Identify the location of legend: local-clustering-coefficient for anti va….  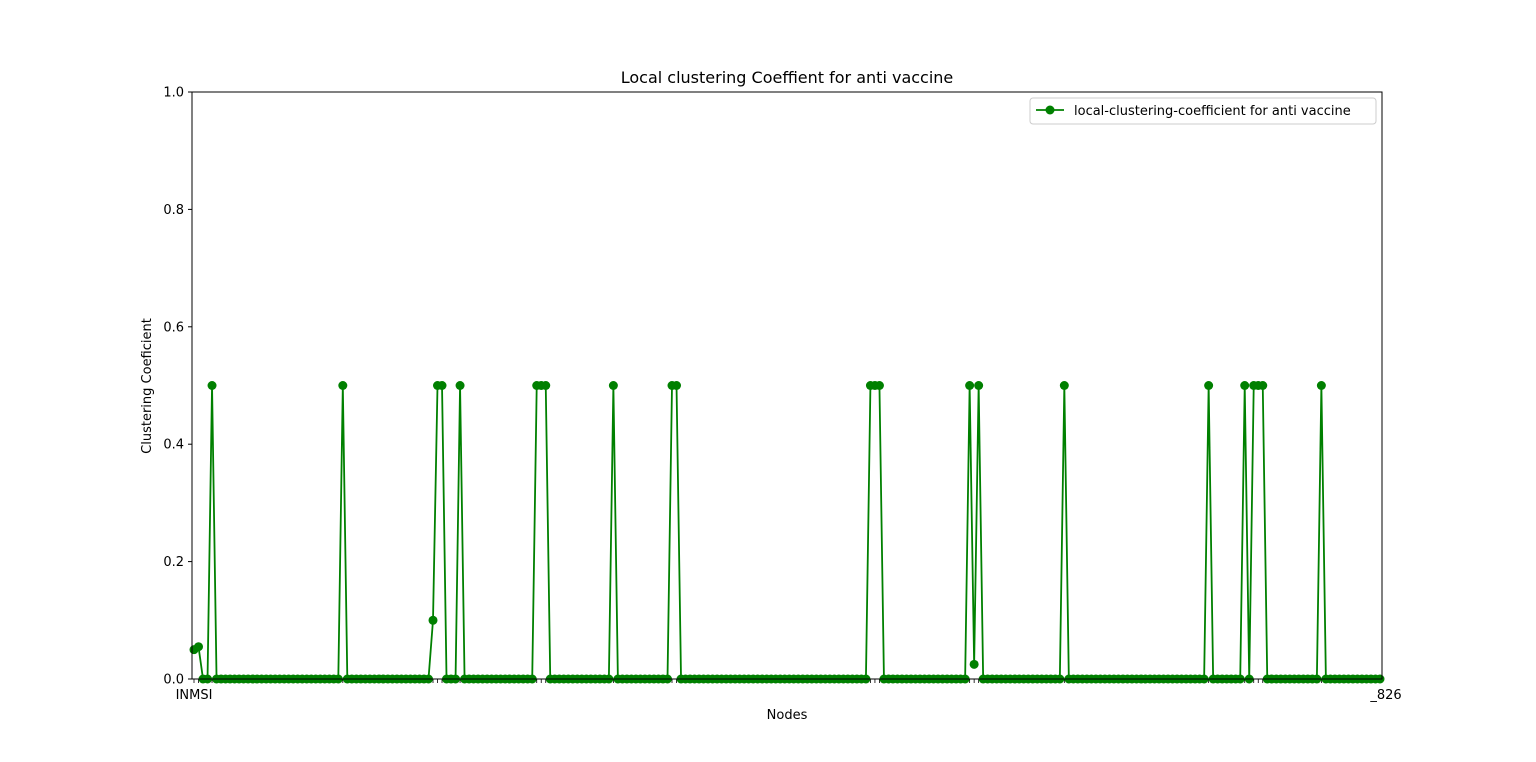
(1203, 111).